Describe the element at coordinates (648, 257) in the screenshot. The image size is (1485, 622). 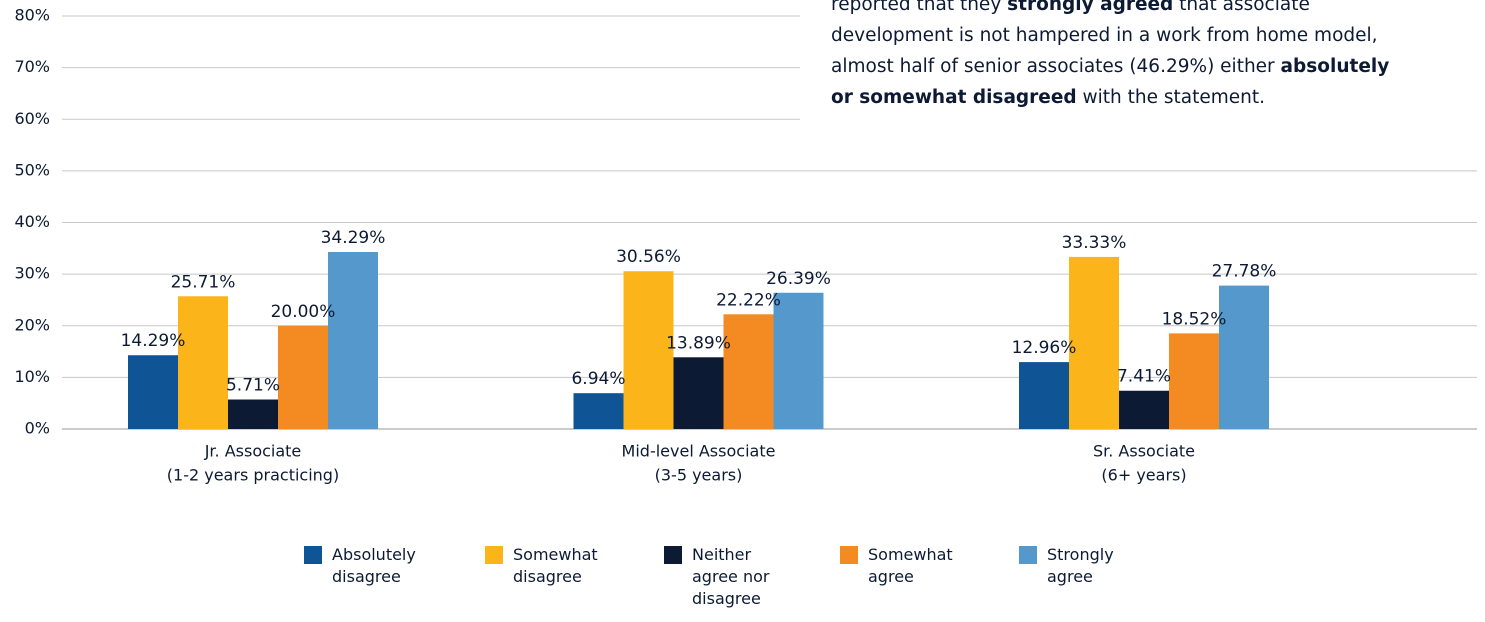
I see `data-label: 30.56%` at that location.